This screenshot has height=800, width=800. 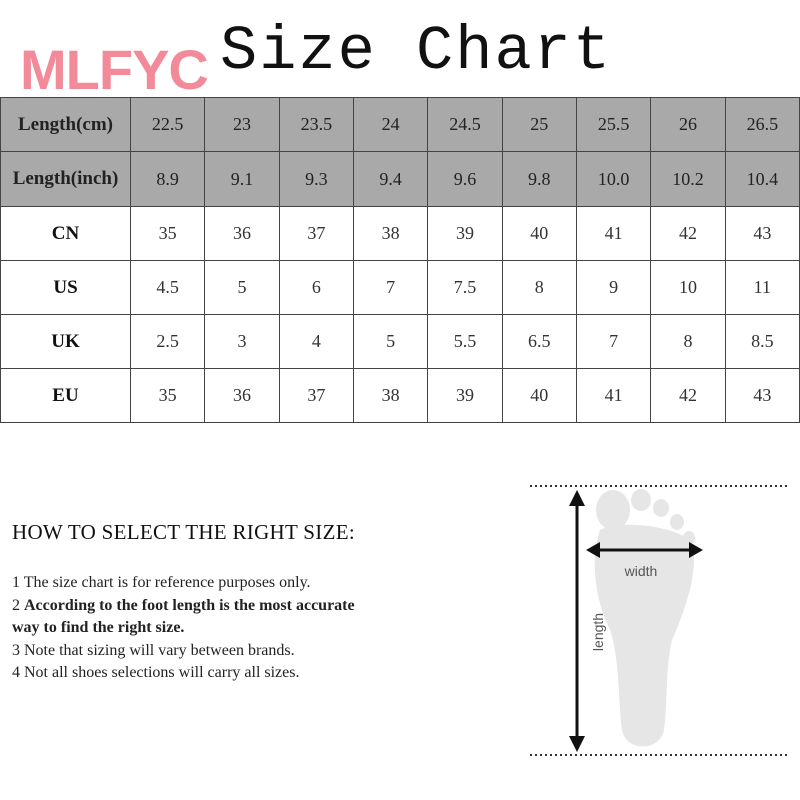 I want to click on brand-logo: MLFYC, so click(x=114, y=69).